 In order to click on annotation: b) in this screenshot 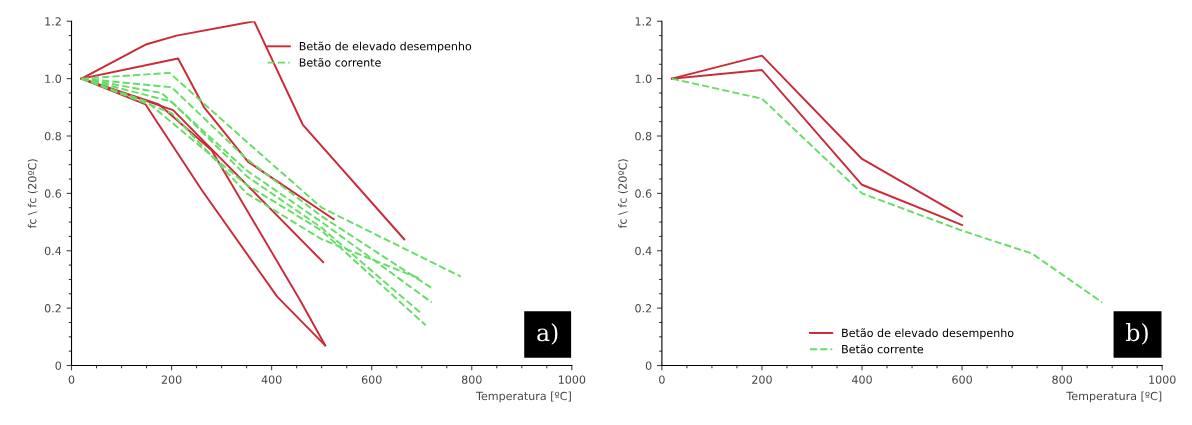, I will do `click(1137, 334)`.